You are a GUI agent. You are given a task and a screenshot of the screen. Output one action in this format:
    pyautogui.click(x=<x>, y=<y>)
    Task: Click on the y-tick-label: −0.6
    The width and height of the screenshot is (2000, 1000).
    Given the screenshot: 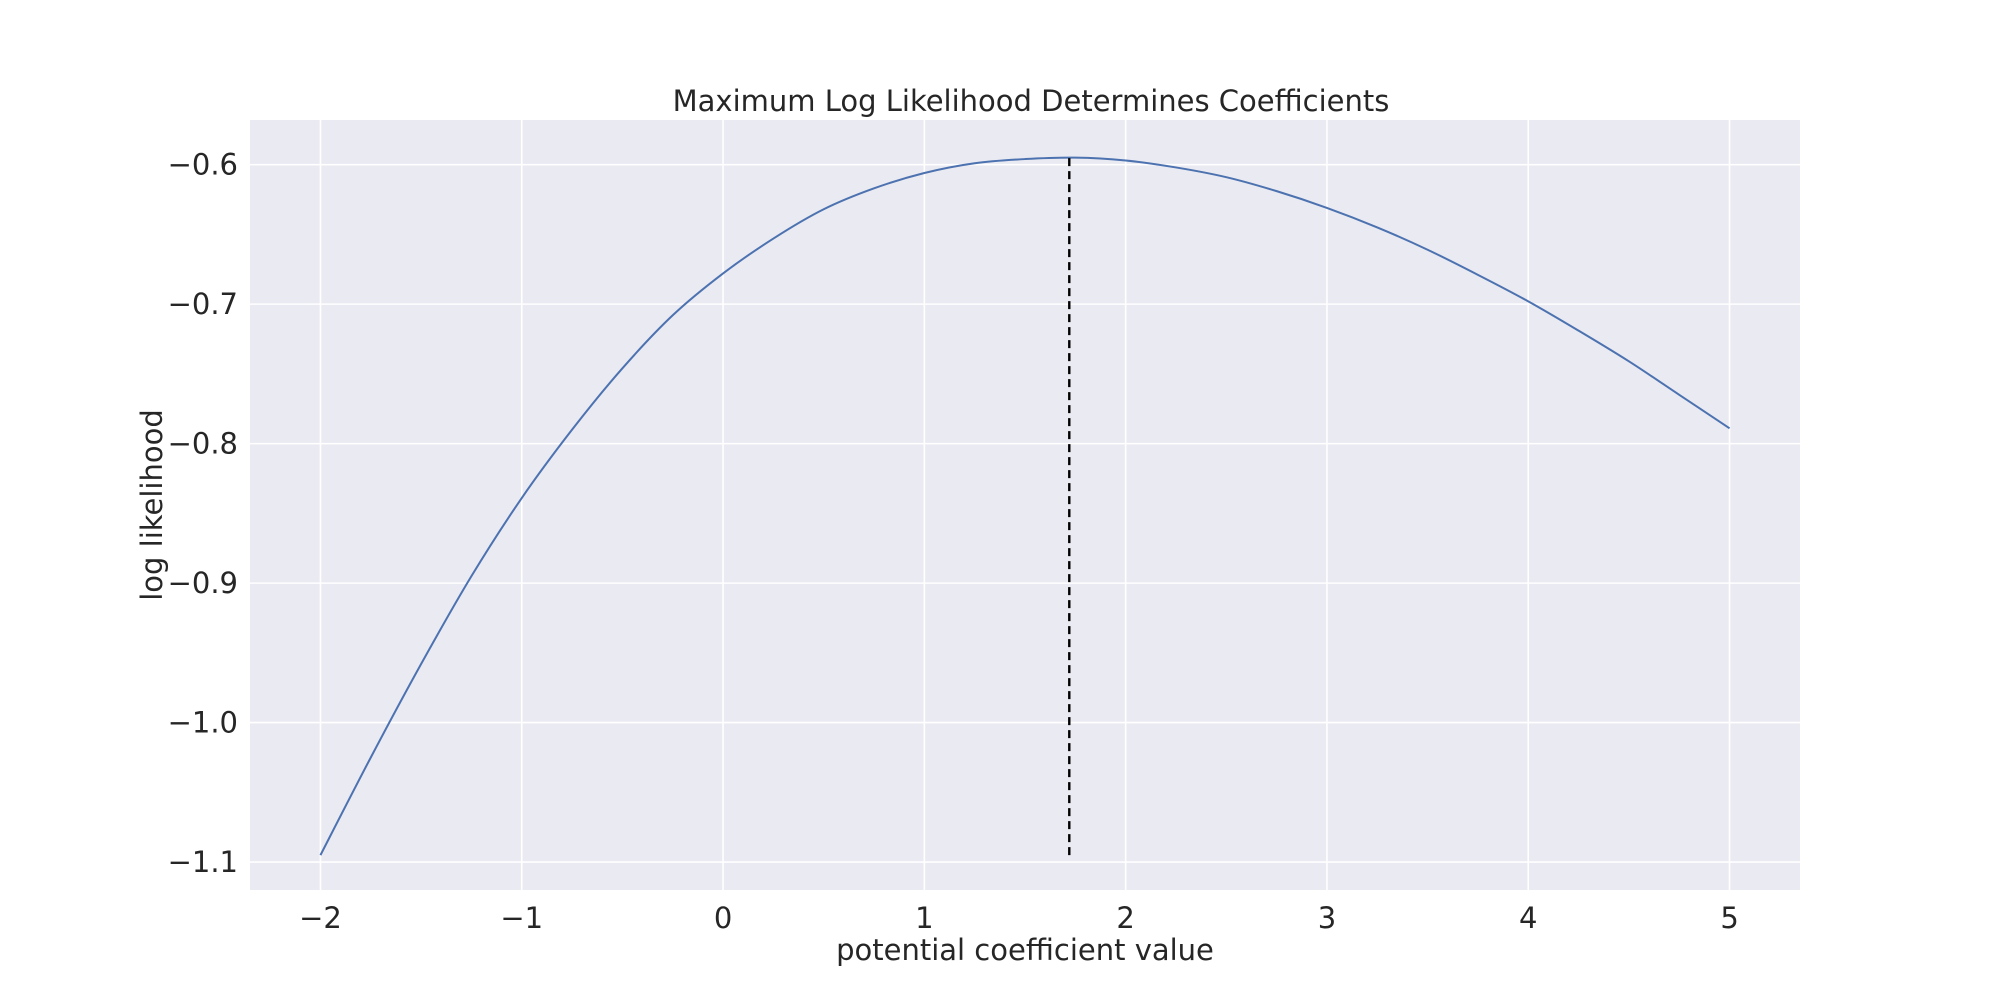 What is the action you would take?
    pyautogui.click(x=203, y=165)
    